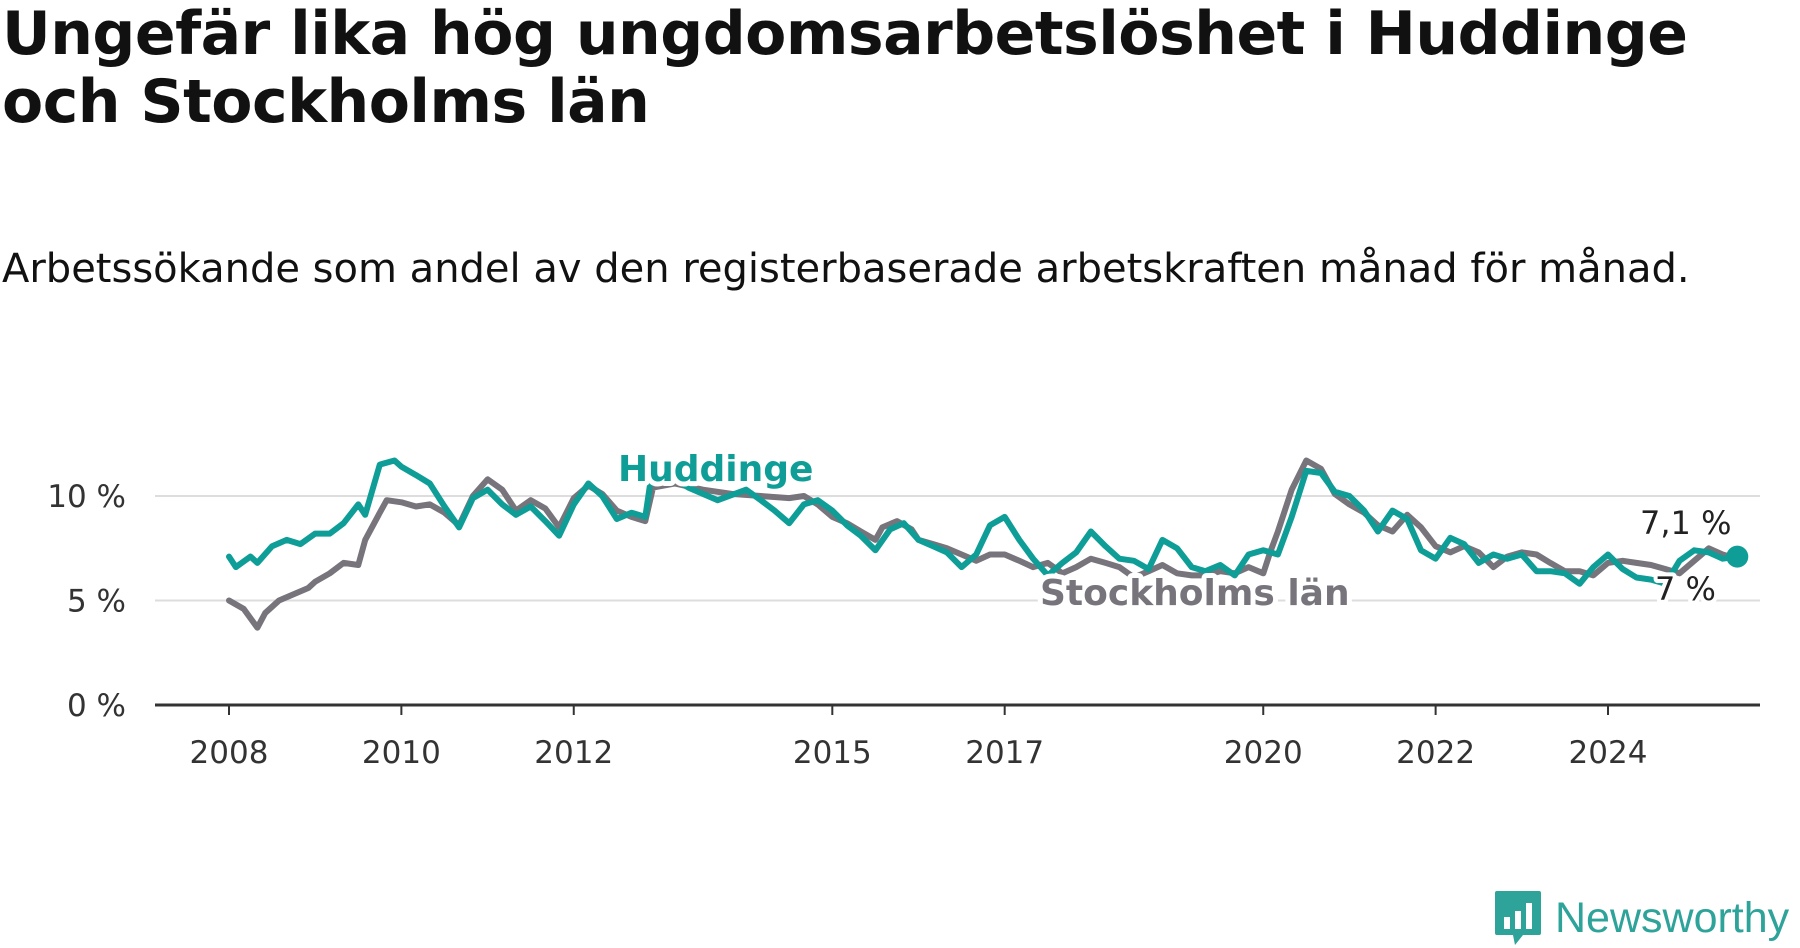 This screenshot has width=1800, height=948. I want to click on x-tick-label: 2010, so click(401, 753).